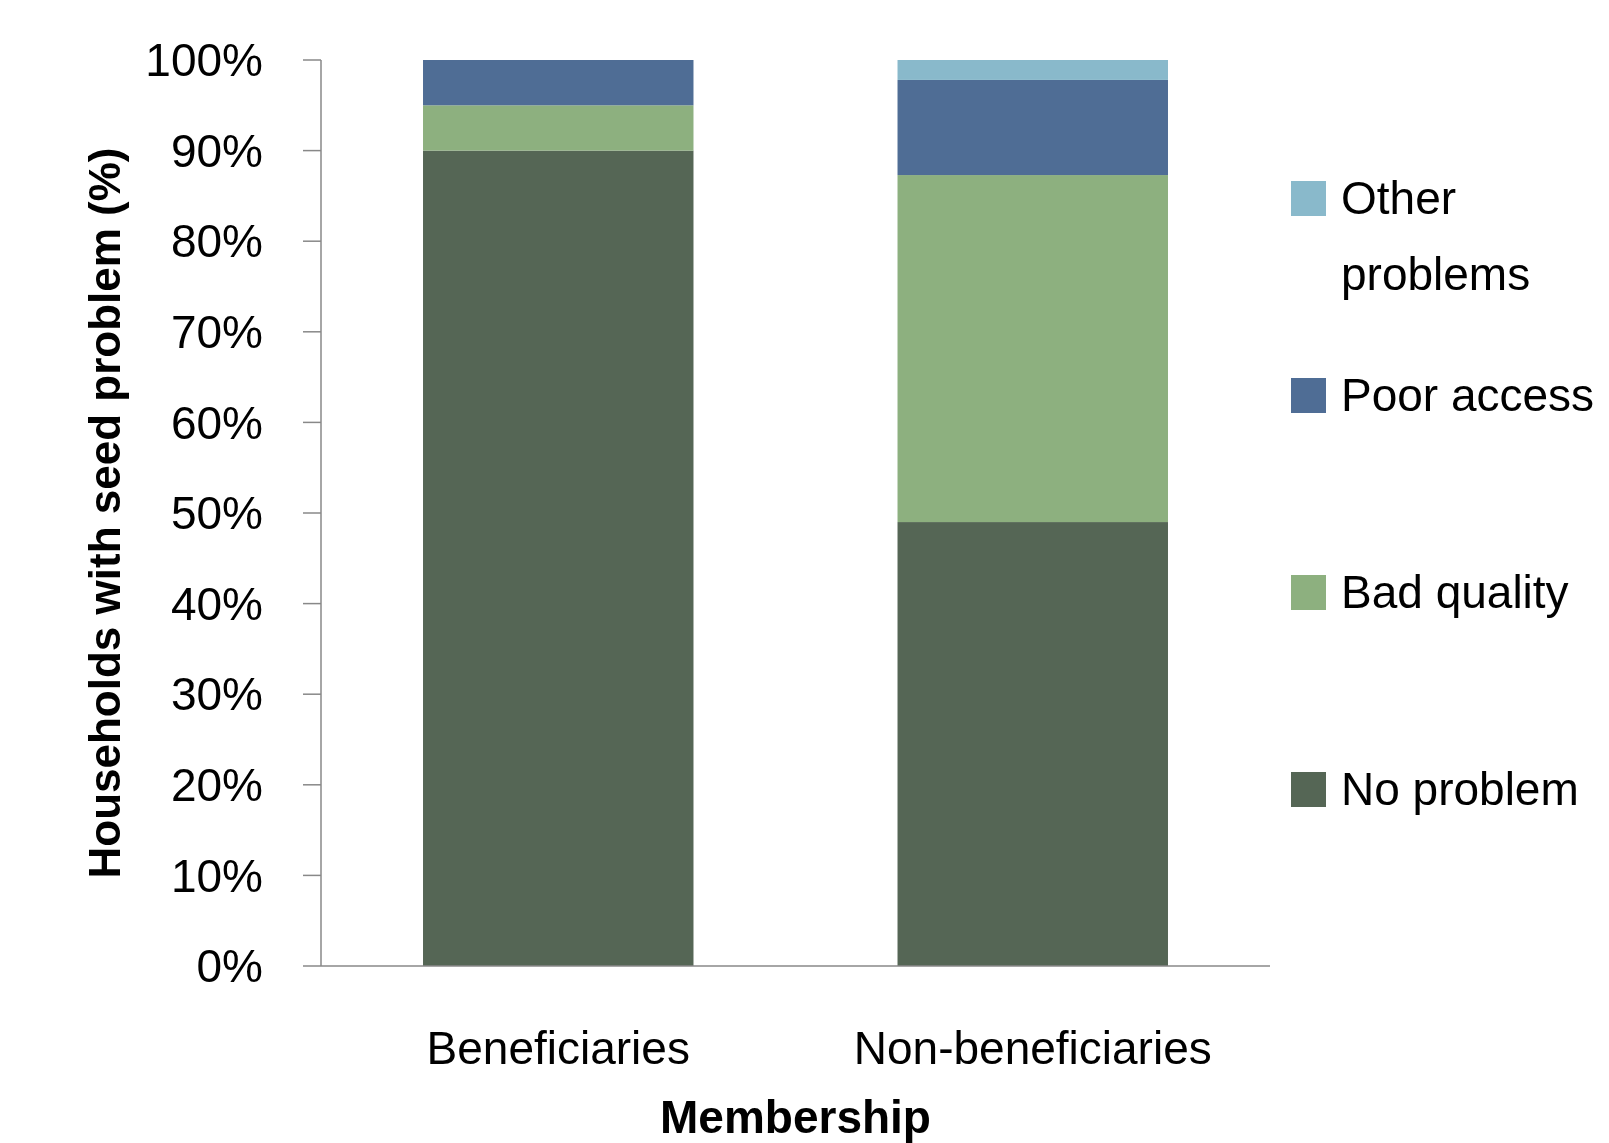  I want to click on legend-label: No problem, so click(1460, 789).